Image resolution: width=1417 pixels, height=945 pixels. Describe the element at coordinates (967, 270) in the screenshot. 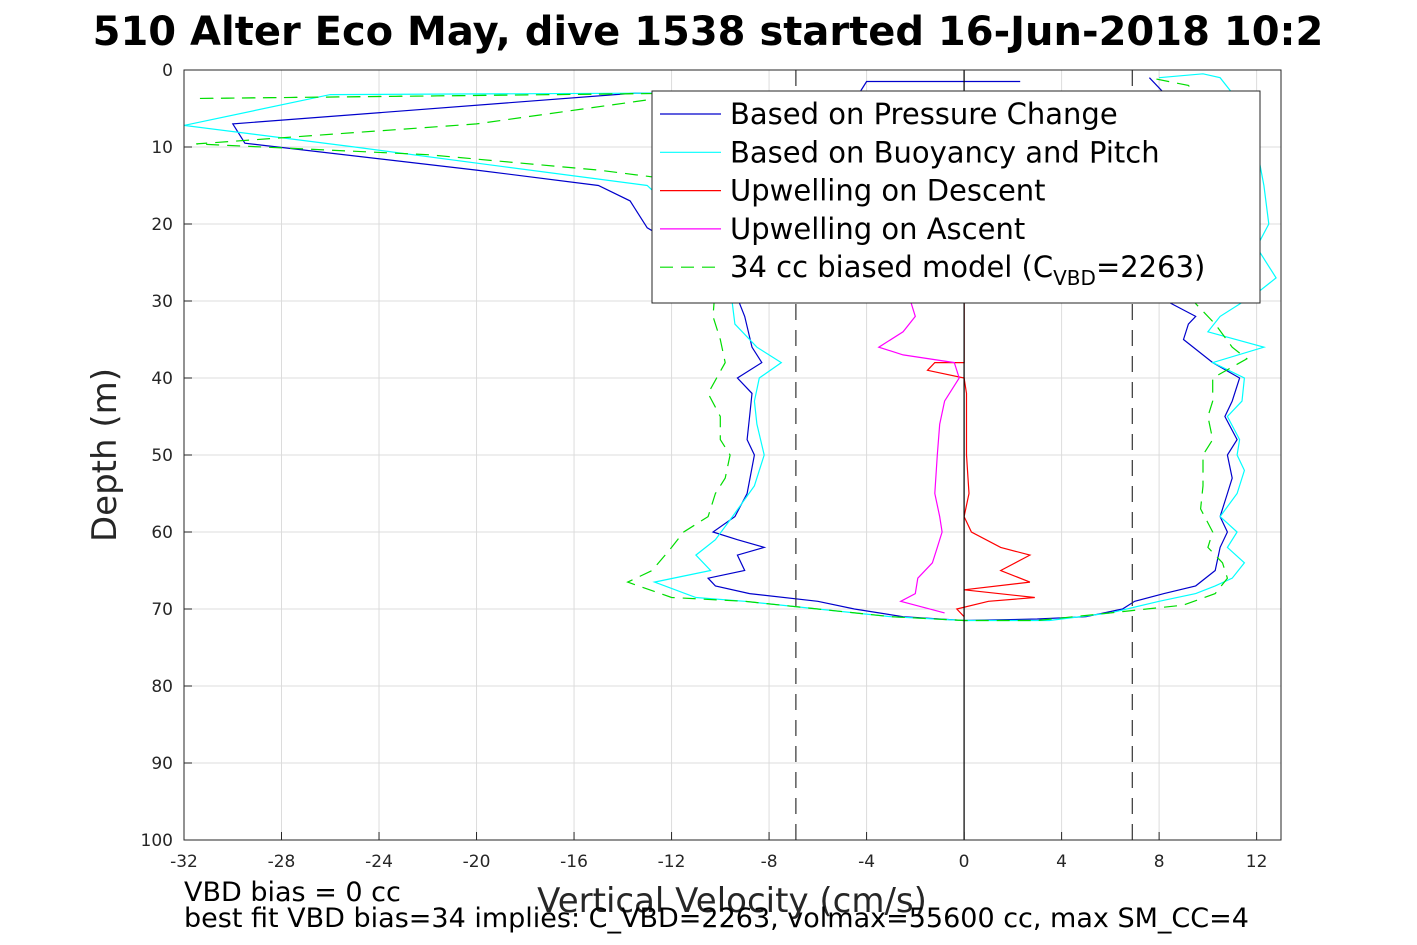

I see `legend-label-5: 34 cc biased model (CVBD=2263)` at that location.